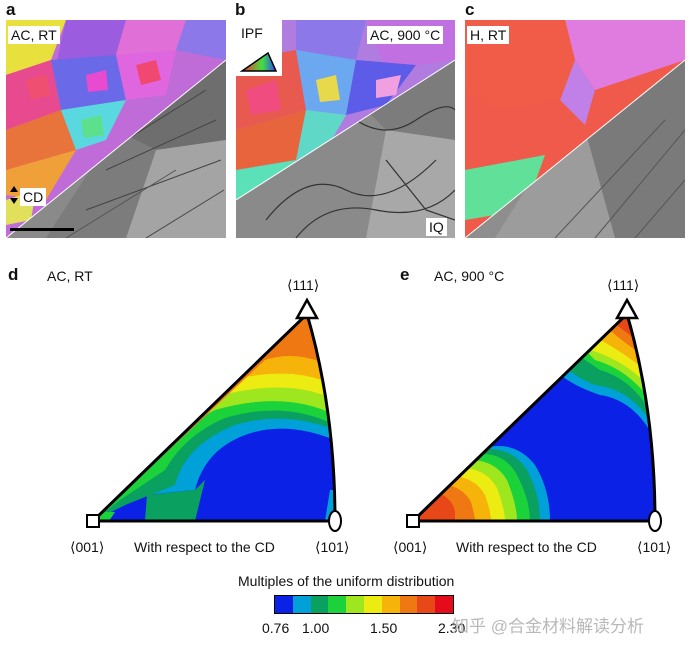 This screenshot has width=693, height=650. Describe the element at coordinates (410, 547) in the screenshot. I see `pole-label-001-e: ⟨001⟩` at that location.